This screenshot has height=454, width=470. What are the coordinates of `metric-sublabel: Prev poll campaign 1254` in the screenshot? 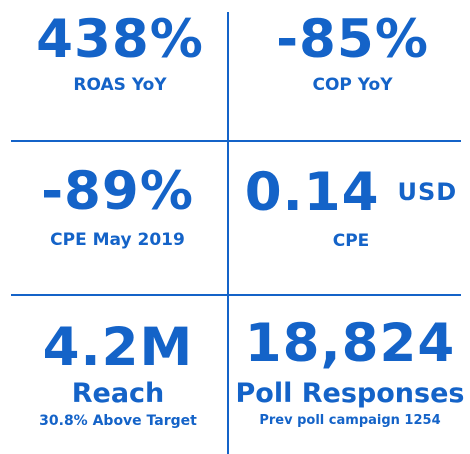 It's located at (350, 420).